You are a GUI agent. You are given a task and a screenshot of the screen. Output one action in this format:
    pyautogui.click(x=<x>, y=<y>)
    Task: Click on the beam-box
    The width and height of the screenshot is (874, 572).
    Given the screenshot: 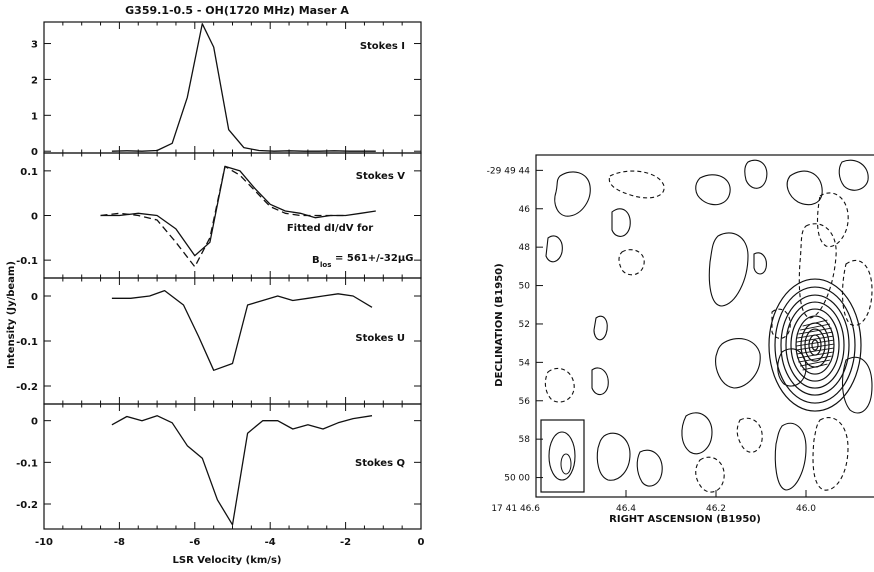 What is the action you would take?
    pyautogui.click(x=562, y=456)
    